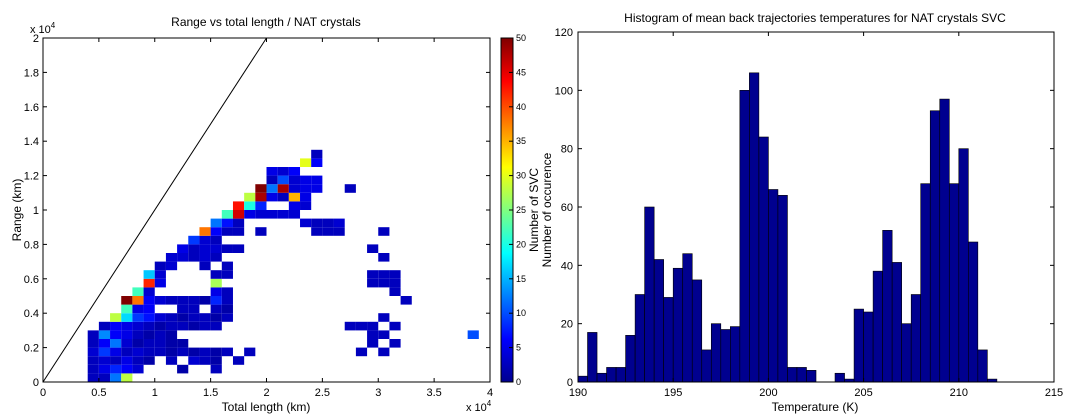  What do you see at coordinates (564, 33) in the screenshot?
I see `histogram-y-tick-label: 120` at bounding box center [564, 33].